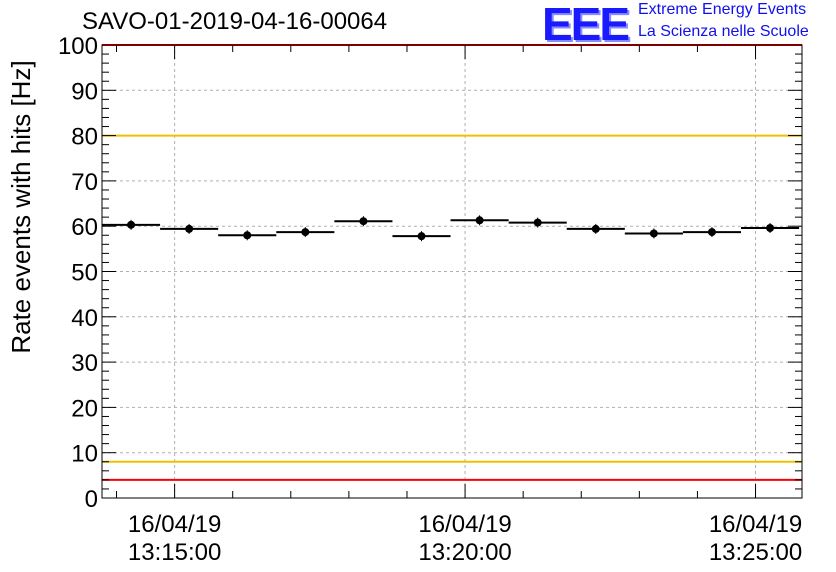 The image size is (836, 572). Describe the element at coordinates (84, 273) in the screenshot. I see `y-tick-label: 50` at that location.